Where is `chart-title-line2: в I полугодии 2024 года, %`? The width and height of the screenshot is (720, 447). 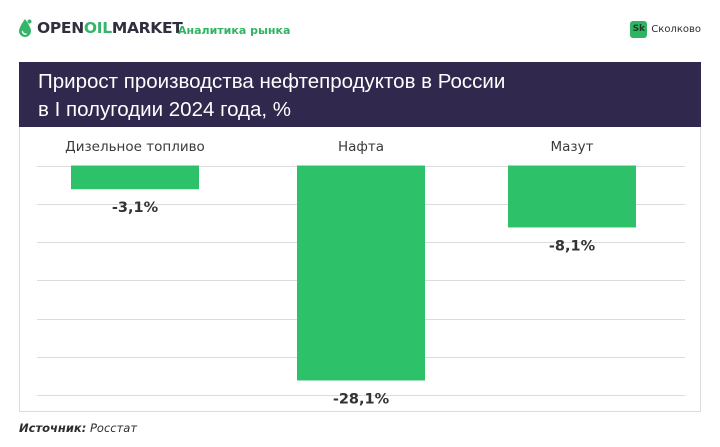
chart-title-line2: в I полугодии 2024 года, % is located at coordinates (165, 109).